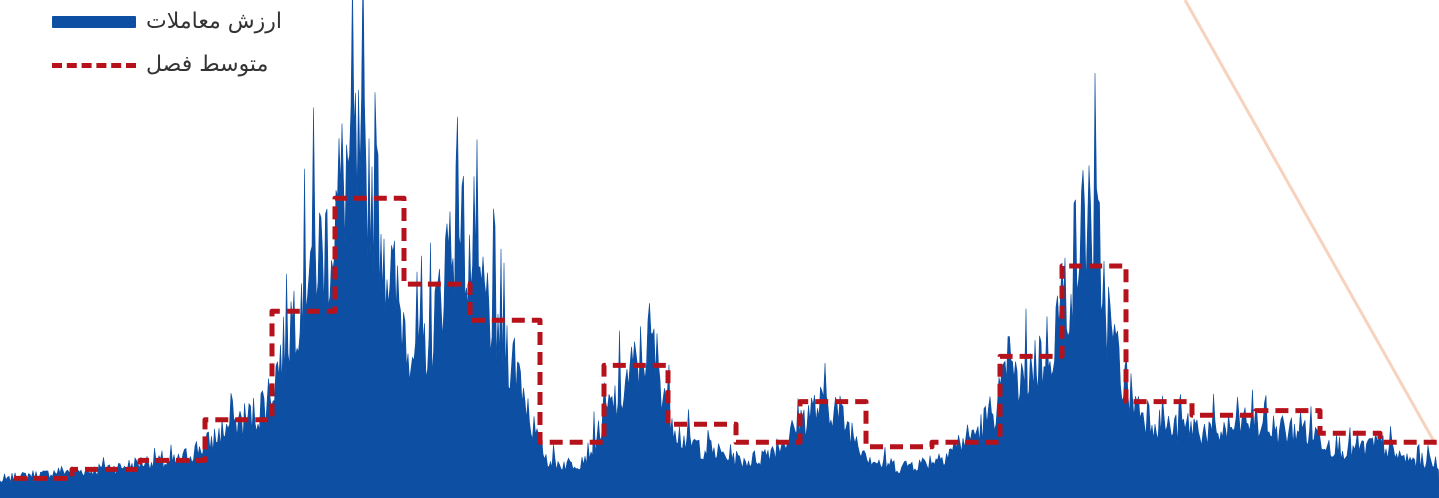  I want to click on legend-item-season-average: متوسط فصل, so click(160, 65).